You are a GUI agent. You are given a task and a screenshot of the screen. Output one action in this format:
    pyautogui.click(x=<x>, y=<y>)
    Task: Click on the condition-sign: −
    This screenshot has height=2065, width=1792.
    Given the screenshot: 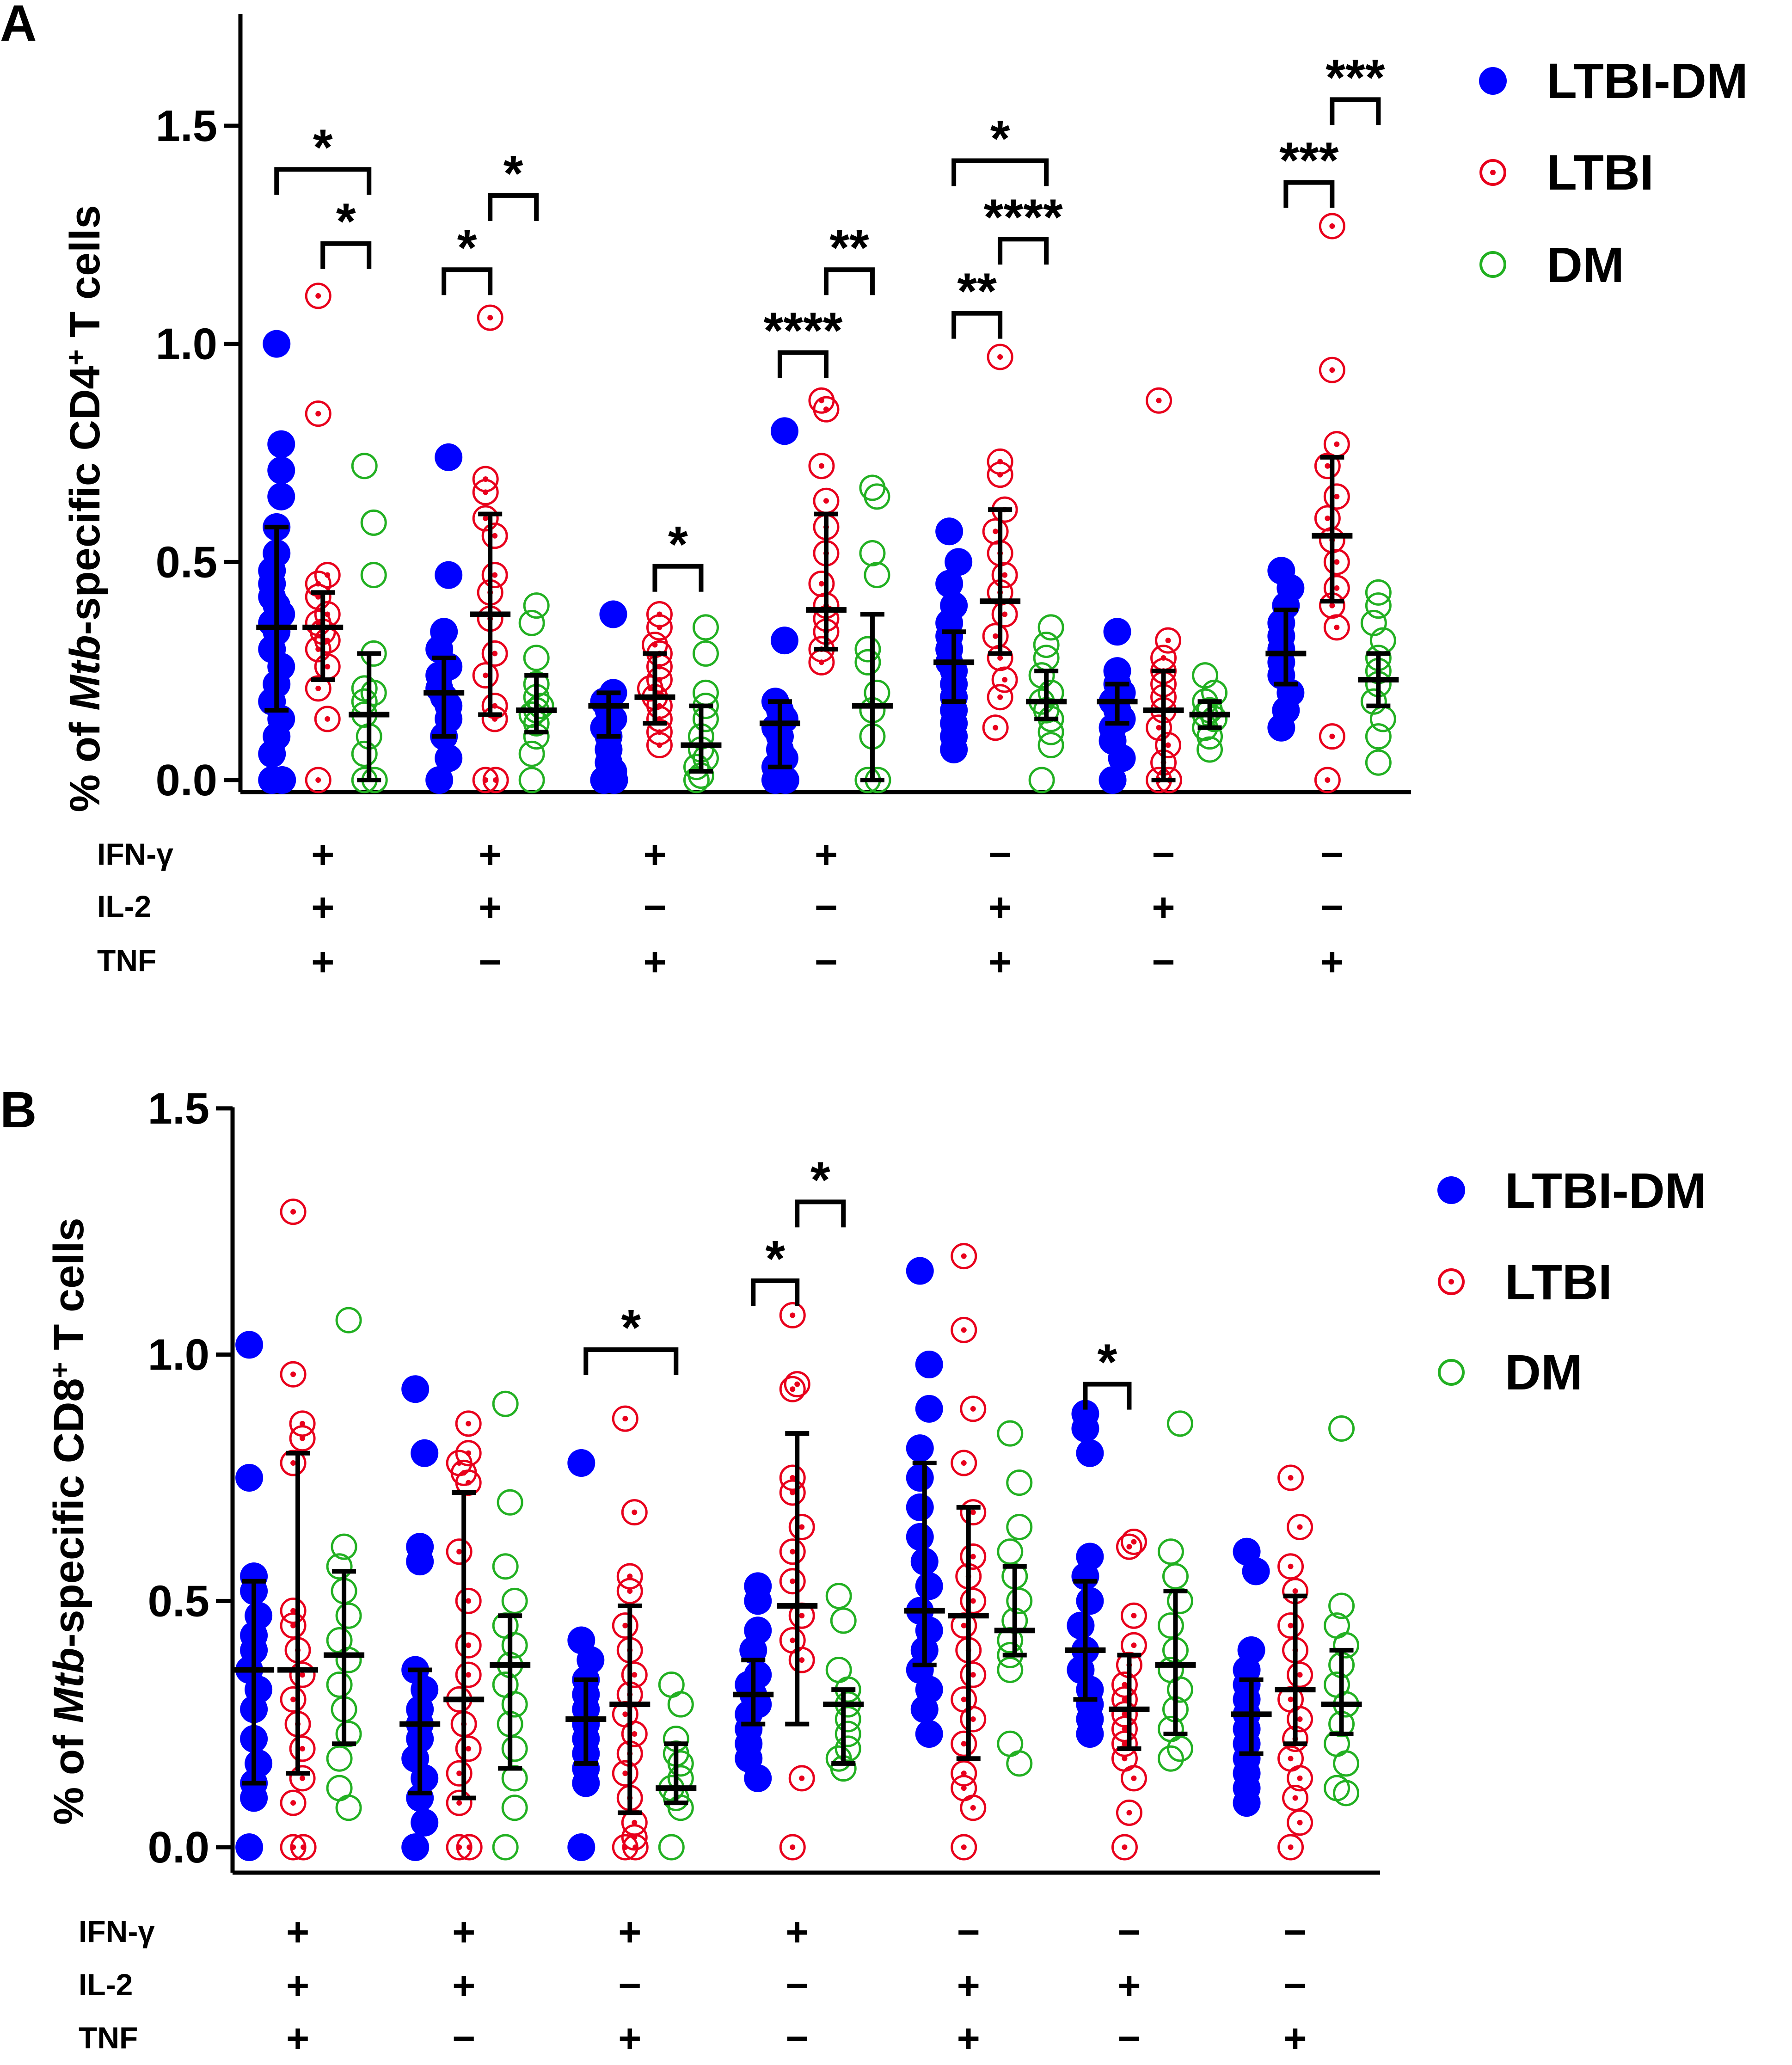 What is the action you would take?
    pyautogui.click(x=654, y=907)
    